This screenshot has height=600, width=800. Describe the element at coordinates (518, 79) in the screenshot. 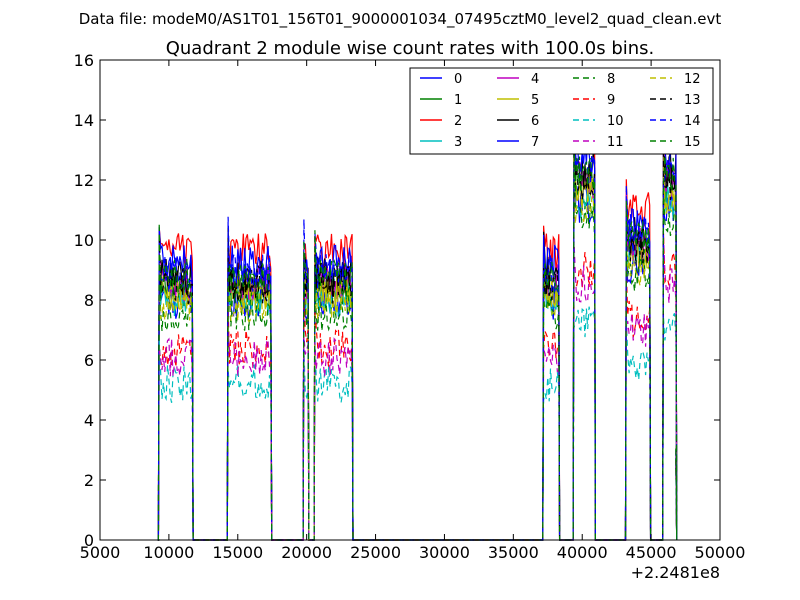

I see `legend-item-4: 4` at that location.